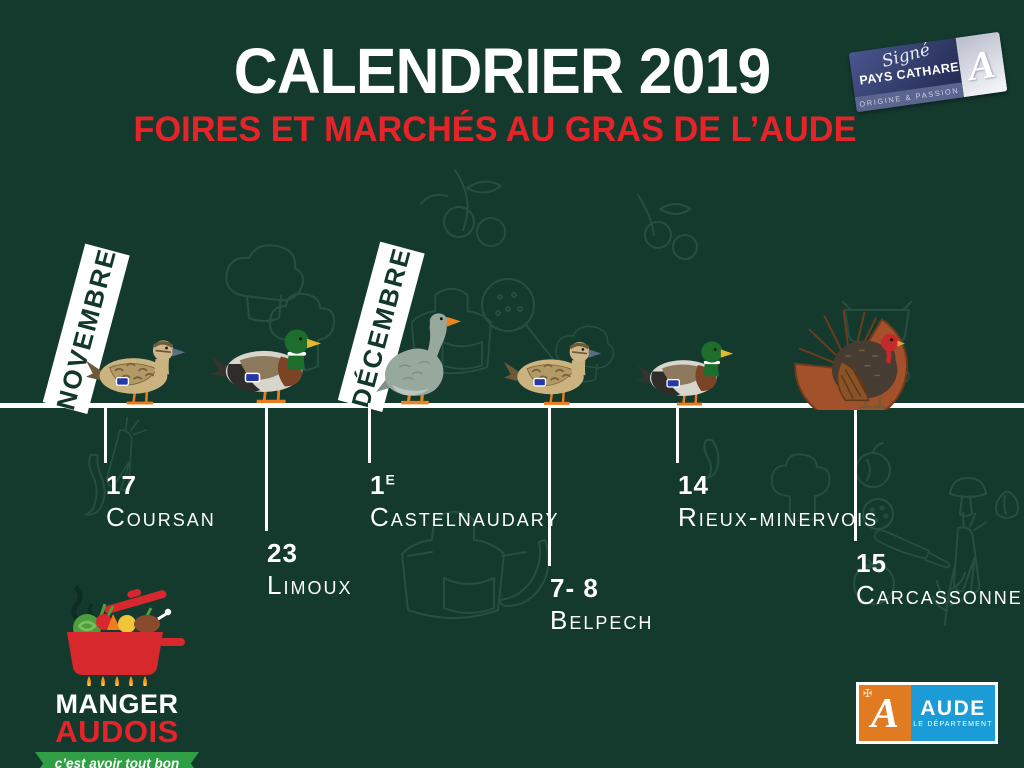 The height and width of the screenshot is (768, 1024). Describe the element at coordinates (939, 595) in the screenshot. I see `event-city: Carcassonne` at that location.